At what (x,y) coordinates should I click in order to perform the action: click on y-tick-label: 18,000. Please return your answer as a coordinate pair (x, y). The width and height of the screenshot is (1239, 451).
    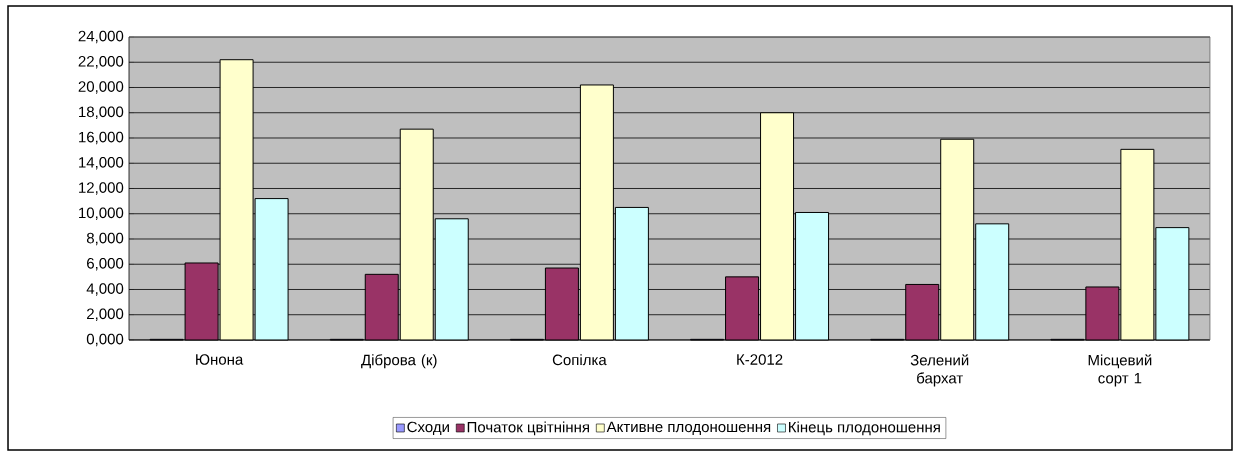
    Looking at the image, I should click on (101, 112).